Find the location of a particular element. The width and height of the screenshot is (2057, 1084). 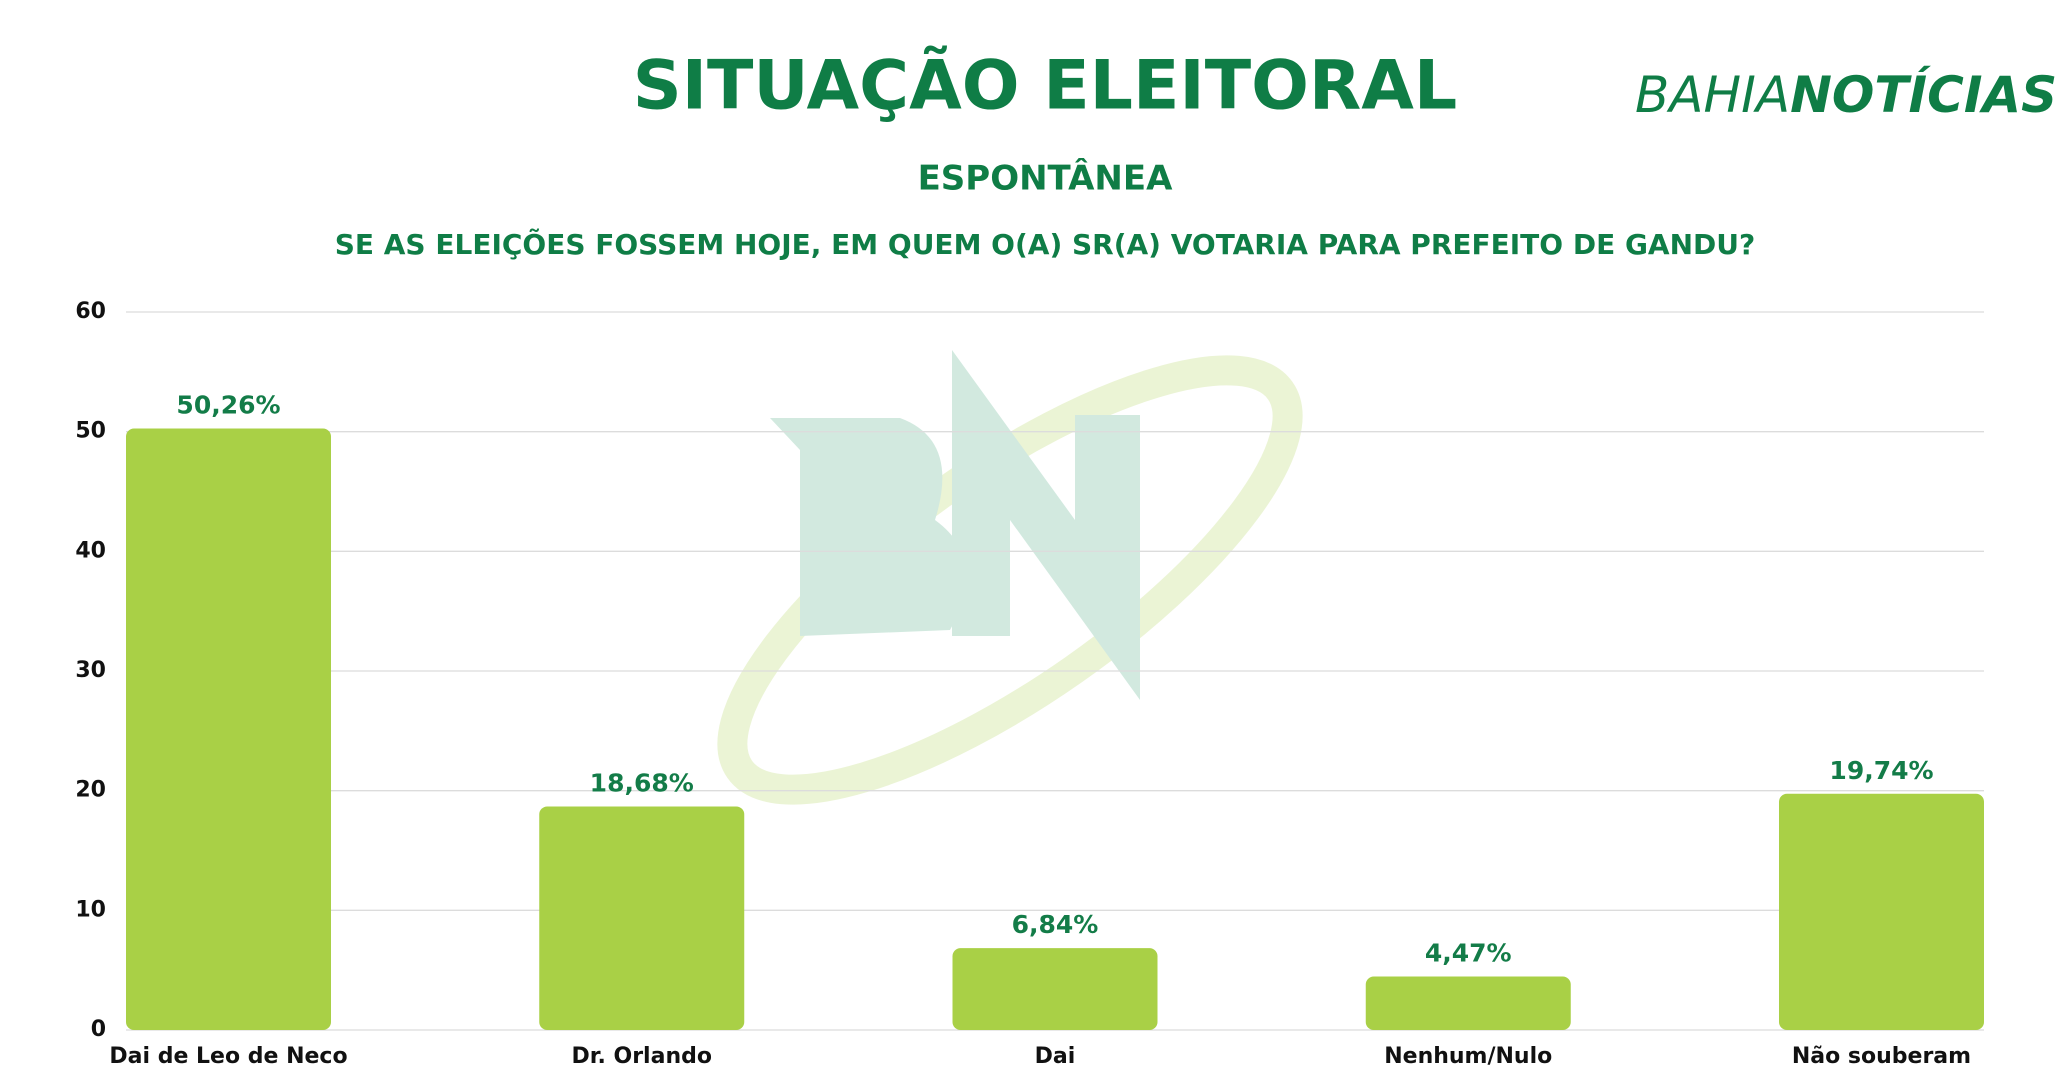

x-tick-label: Nenhum/Nulo is located at coordinates (1468, 1056).